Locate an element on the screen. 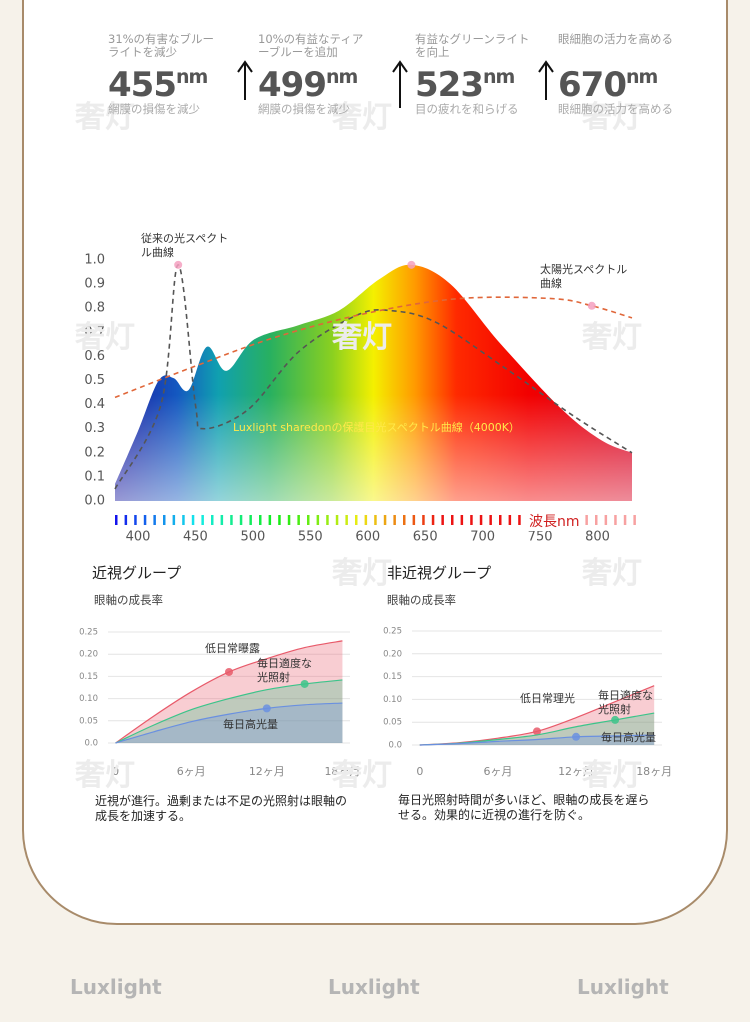  x-tick-label: 400 is located at coordinates (138, 537).